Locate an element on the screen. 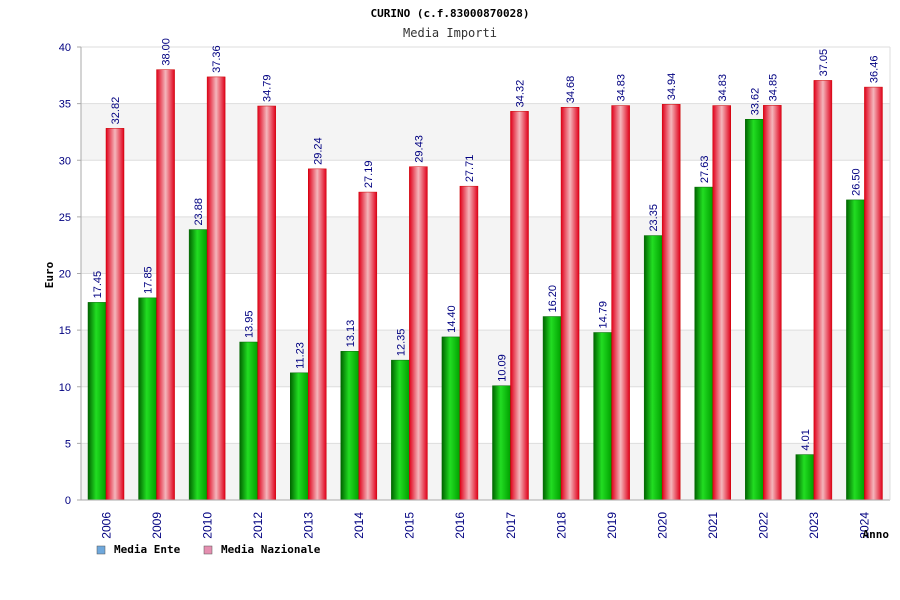 The height and width of the screenshot is (600, 900). bar-media-nazionale-2009 is located at coordinates (165, 285).